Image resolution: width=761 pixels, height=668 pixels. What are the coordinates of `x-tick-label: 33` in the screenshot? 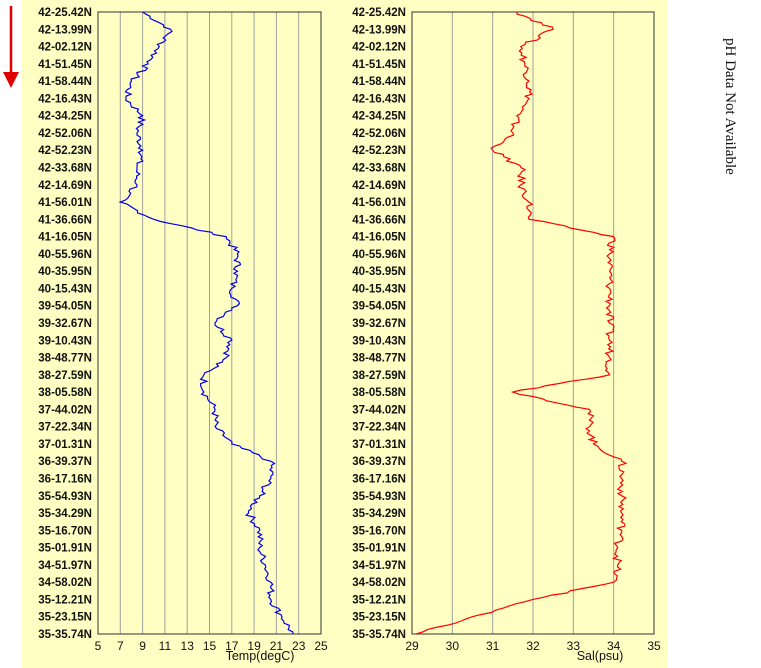 It's located at (574, 646).